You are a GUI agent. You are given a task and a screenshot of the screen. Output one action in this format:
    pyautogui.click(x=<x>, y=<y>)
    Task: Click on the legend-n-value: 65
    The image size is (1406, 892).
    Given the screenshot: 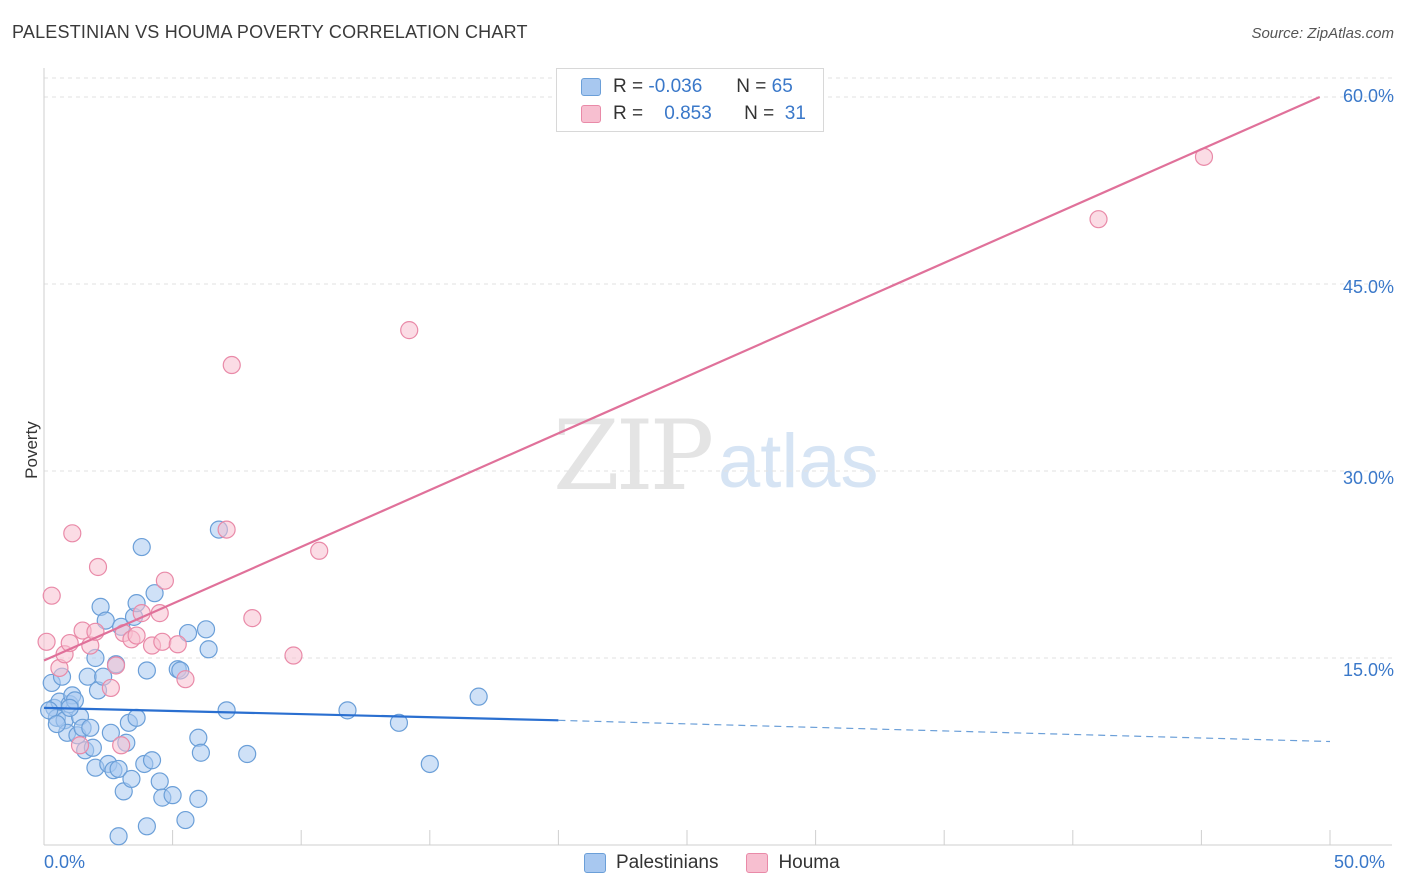 What is the action you would take?
    pyautogui.click(x=782, y=86)
    